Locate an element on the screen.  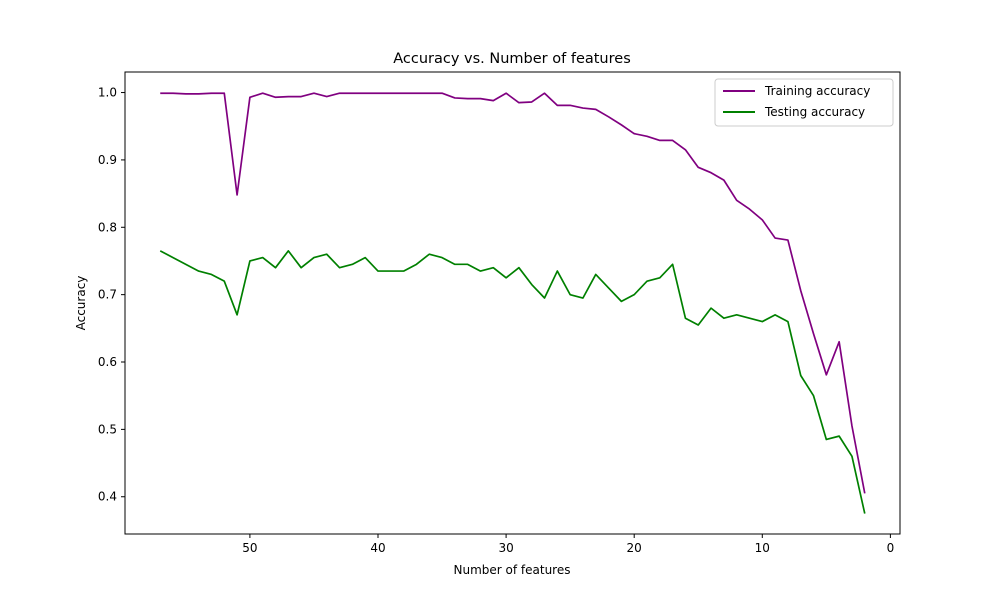
legend-label-training: Training accuracy is located at coordinates (817, 91).